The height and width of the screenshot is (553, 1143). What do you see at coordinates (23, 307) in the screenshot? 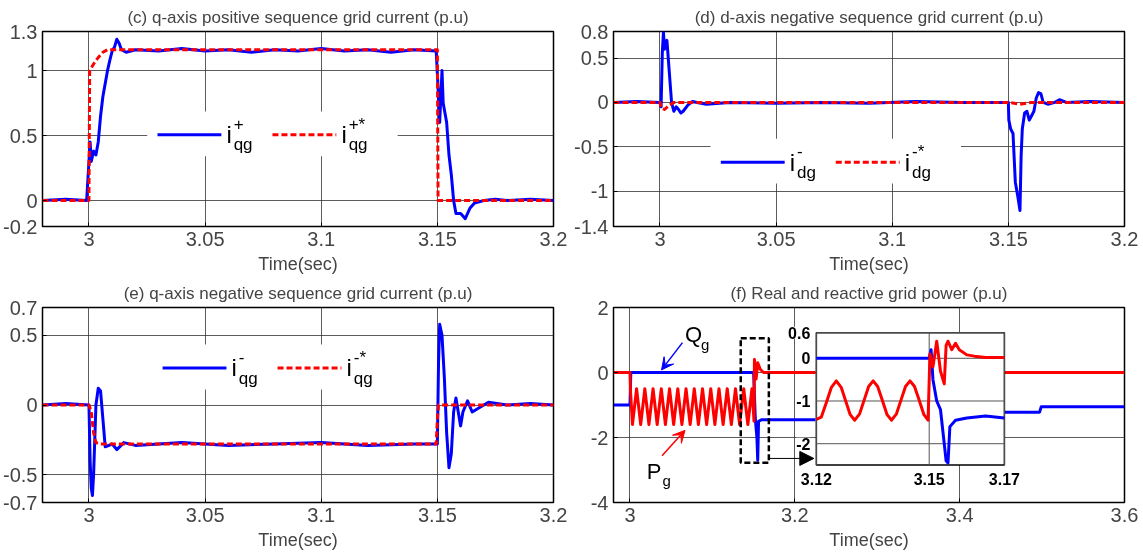
I see `y-tick-label: 0.7` at bounding box center [23, 307].